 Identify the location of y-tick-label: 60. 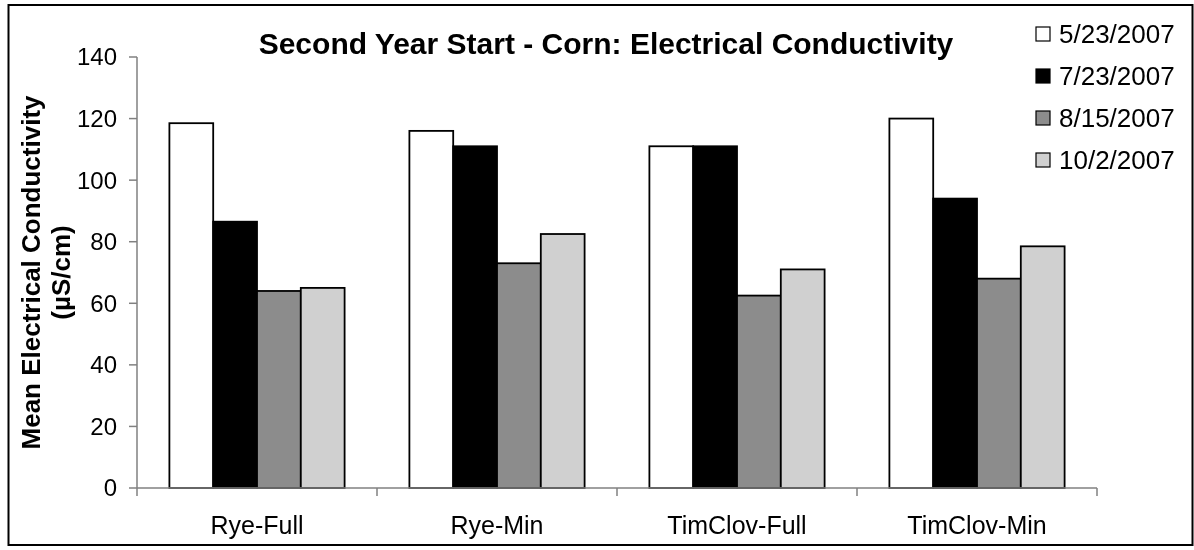
(103, 303).